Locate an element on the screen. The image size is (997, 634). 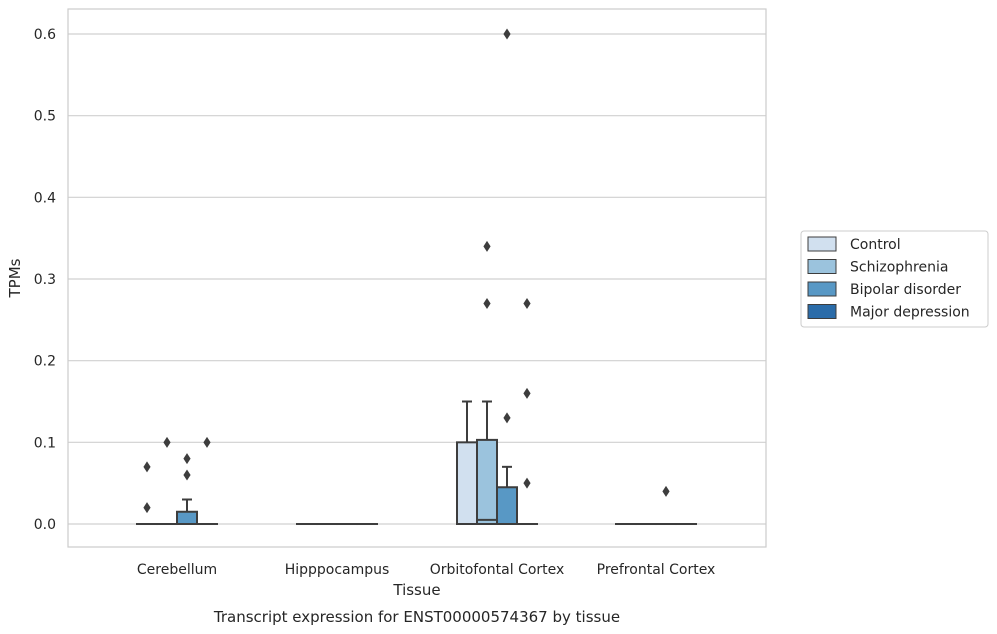
y-tick-label: 0.3 is located at coordinates (45, 280).